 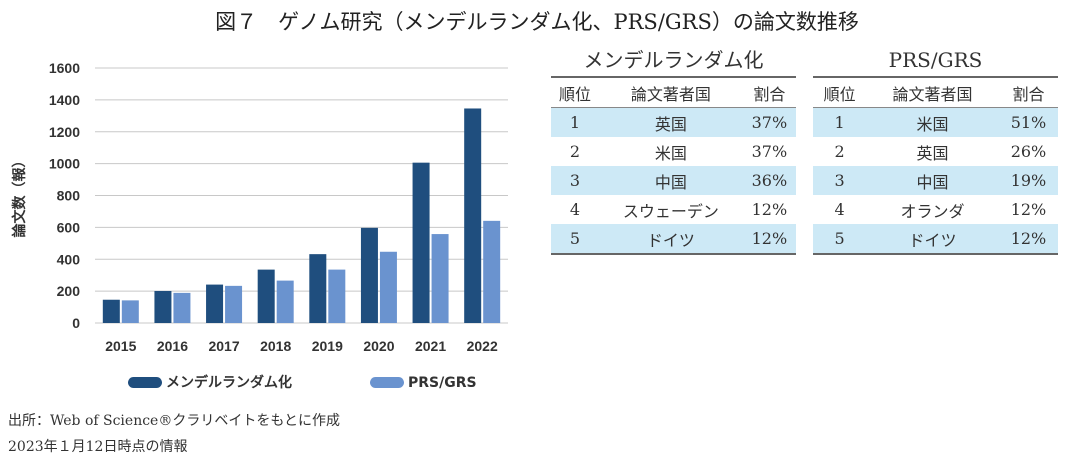 What do you see at coordinates (64, 100) in the screenshot?
I see `y-tick-label: 1400` at bounding box center [64, 100].